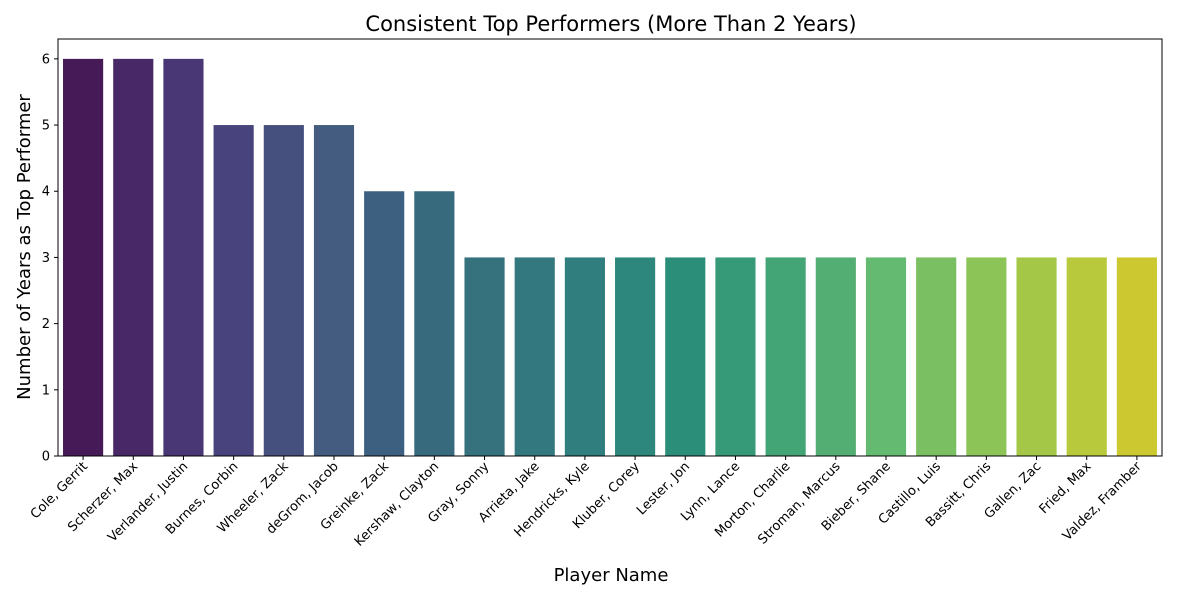 This screenshot has width=1200, height=600. I want to click on y-tick-label: 2, so click(46, 324).